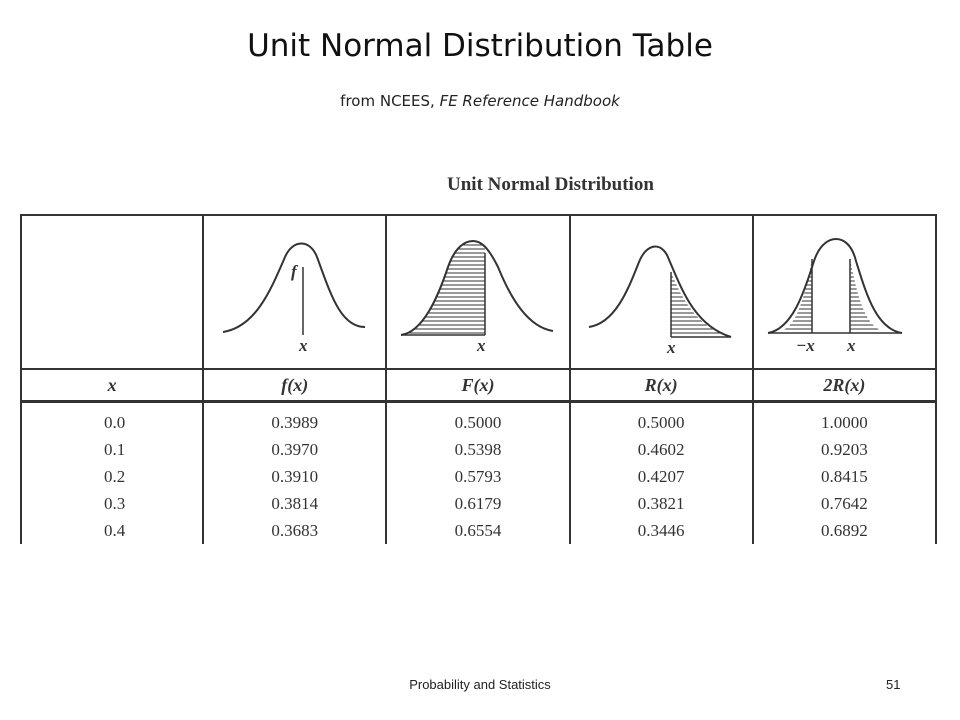 This screenshot has height=720, width=960. Describe the element at coordinates (111, 292) in the screenshot. I see `empty-curve-cell` at that location.